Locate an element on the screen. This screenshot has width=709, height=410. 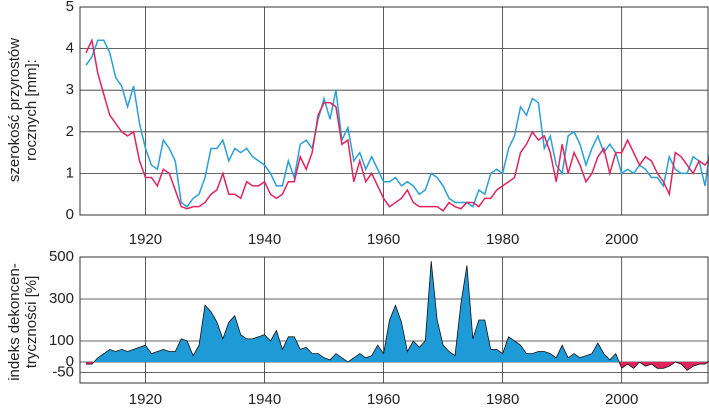
y-axis-label: indeks dekoncen- is located at coordinates (14, 322).